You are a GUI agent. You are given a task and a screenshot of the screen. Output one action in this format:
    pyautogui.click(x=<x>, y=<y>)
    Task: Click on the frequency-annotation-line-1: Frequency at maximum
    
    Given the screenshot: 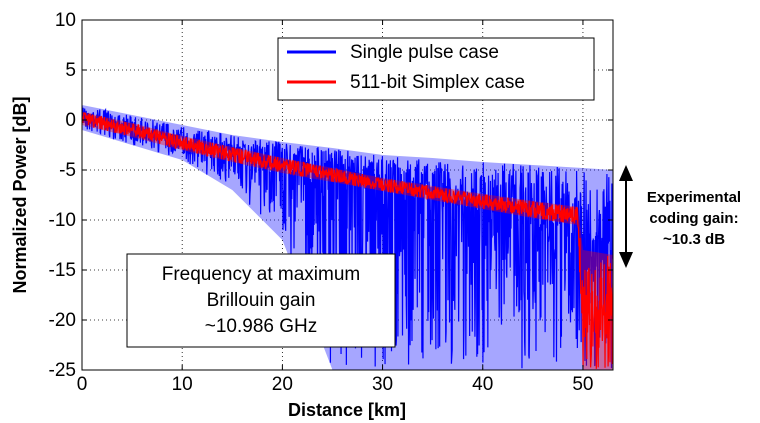 What is the action you would take?
    pyautogui.click(x=261, y=274)
    